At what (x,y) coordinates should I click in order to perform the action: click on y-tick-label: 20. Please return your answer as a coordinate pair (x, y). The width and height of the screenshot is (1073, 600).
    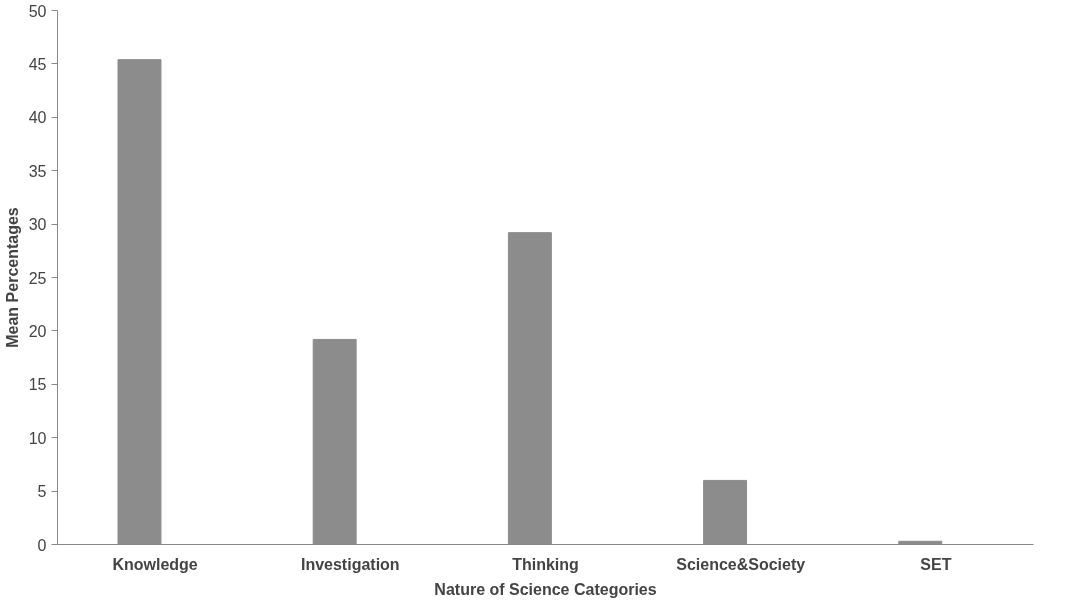
    Looking at the image, I should click on (37, 331).